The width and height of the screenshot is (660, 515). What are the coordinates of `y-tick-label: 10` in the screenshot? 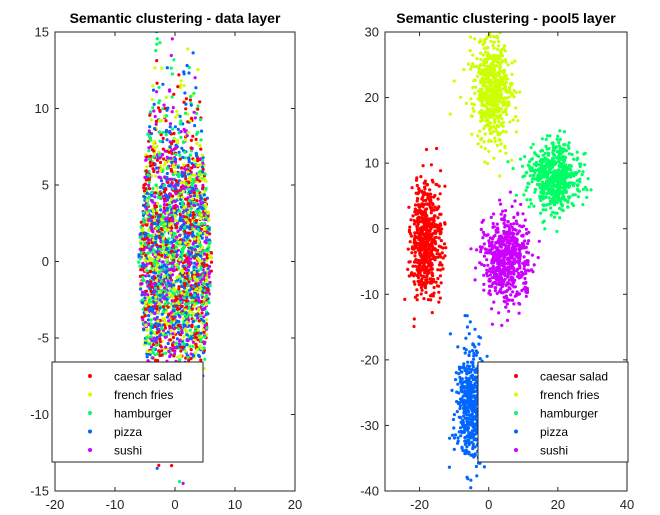 It's located at (42, 108).